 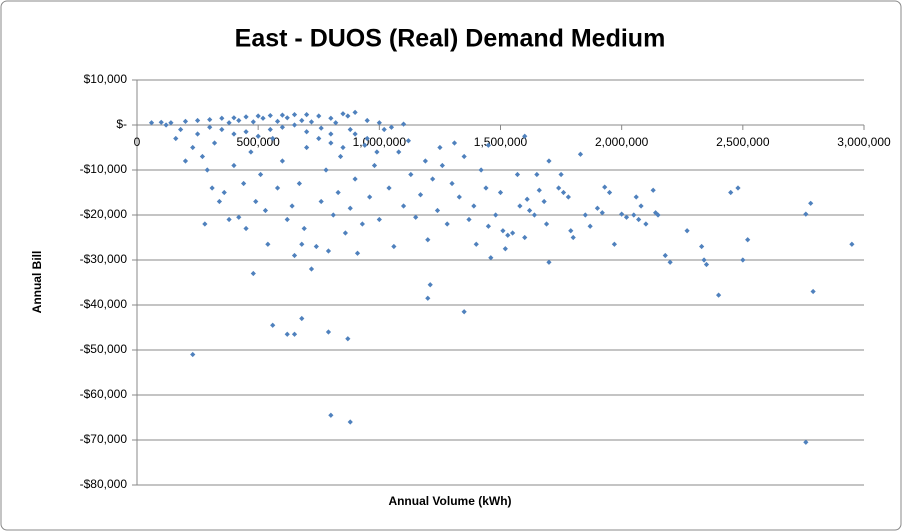 I want to click on x-axis-label: Annual Volume (kWh), so click(x=449, y=501).